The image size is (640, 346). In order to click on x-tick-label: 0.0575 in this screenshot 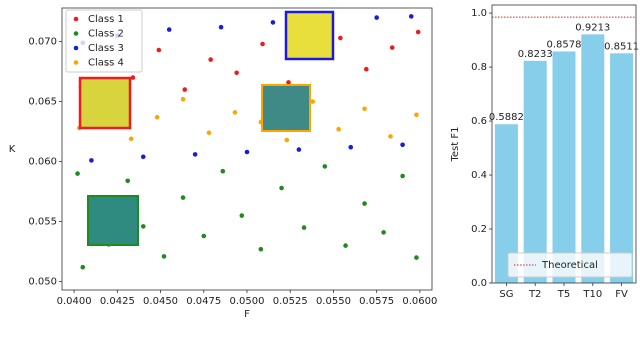, I will do `click(376, 301)`.